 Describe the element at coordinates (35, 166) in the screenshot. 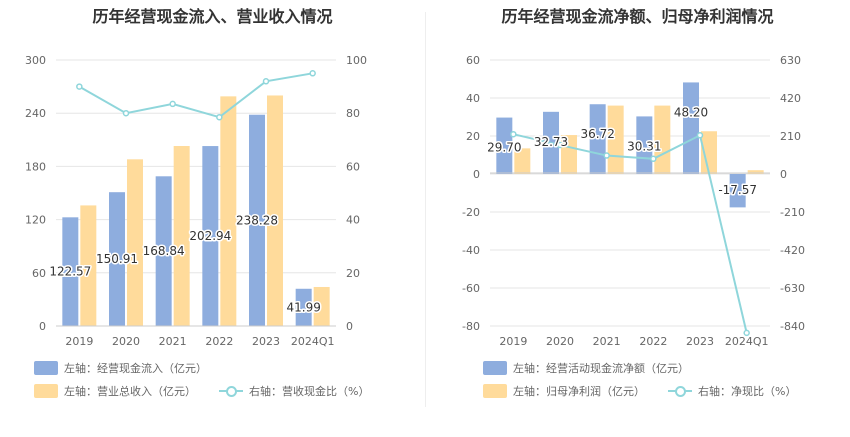

I see `y-tick-label: 180` at that location.